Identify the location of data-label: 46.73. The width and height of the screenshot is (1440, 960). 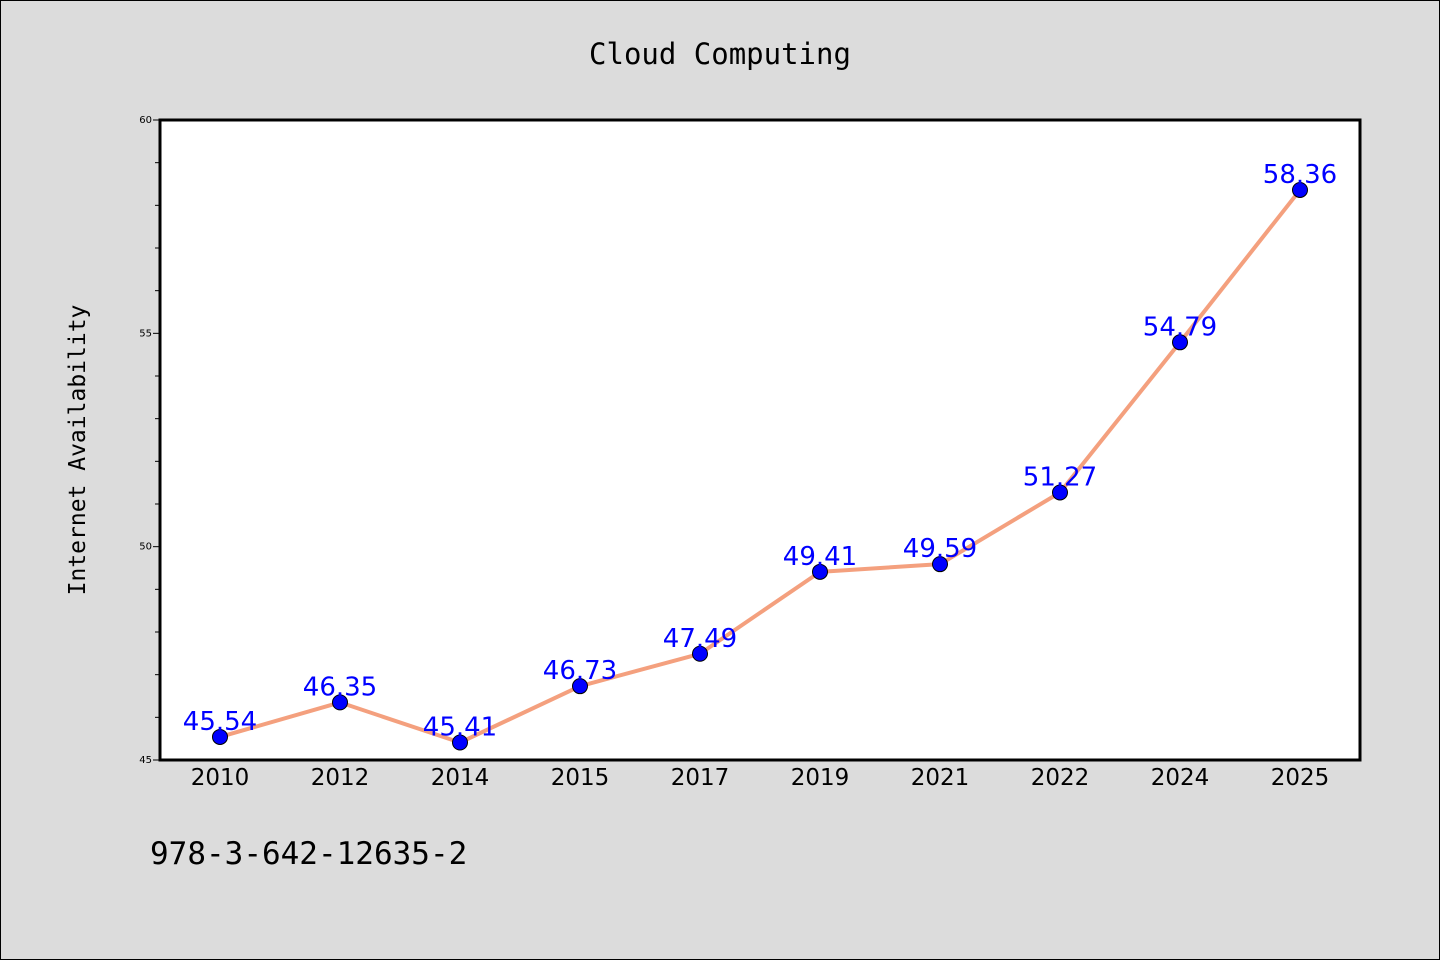
(580, 671).